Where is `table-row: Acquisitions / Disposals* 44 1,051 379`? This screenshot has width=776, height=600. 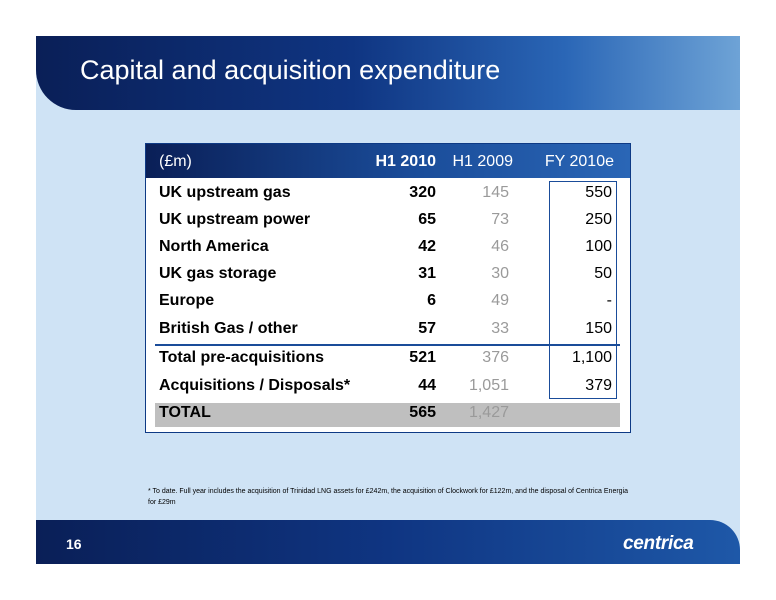
table-row: Acquisitions / Disposals* 44 1,051 379 is located at coordinates (388, 386).